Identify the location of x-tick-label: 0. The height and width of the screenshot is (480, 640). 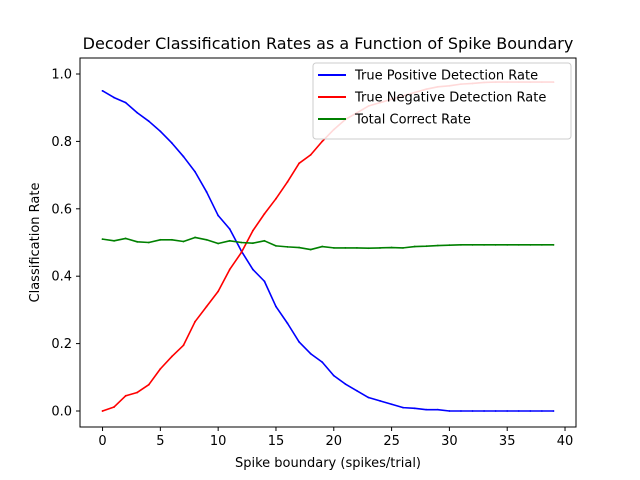
(102, 441).